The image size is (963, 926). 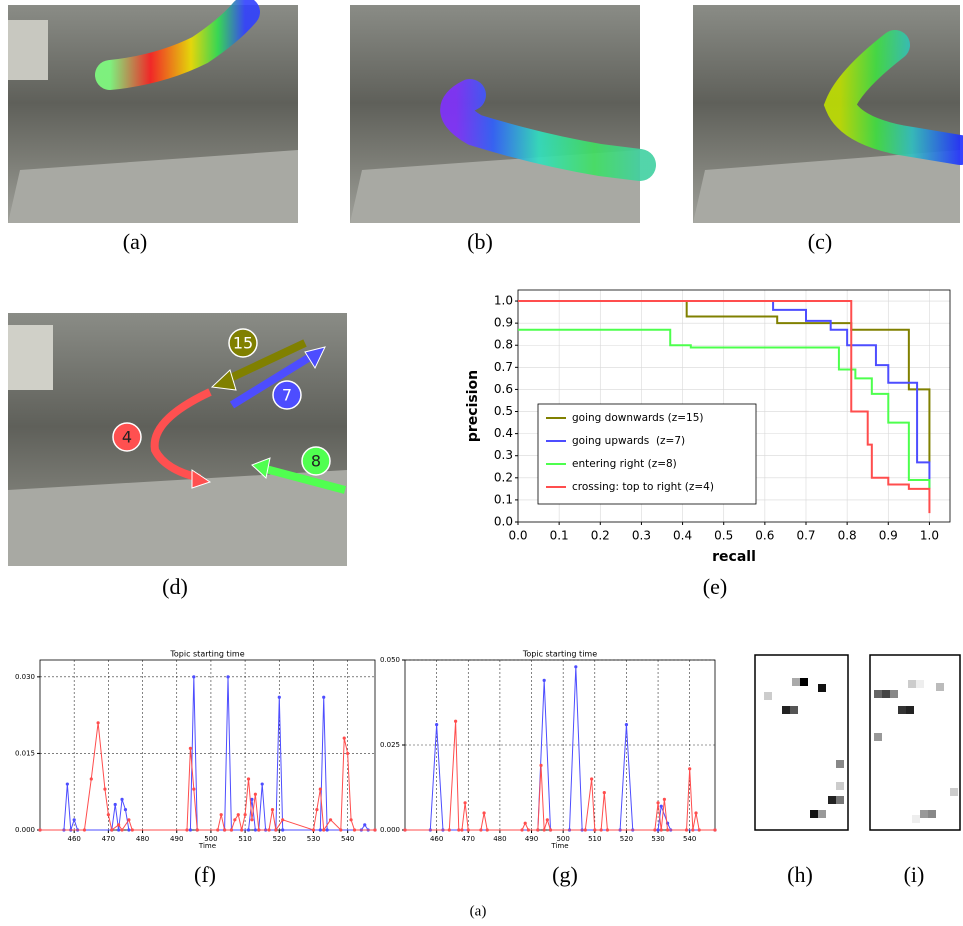 What do you see at coordinates (820, 241) in the screenshot?
I see `panel-label: (c)` at bounding box center [820, 241].